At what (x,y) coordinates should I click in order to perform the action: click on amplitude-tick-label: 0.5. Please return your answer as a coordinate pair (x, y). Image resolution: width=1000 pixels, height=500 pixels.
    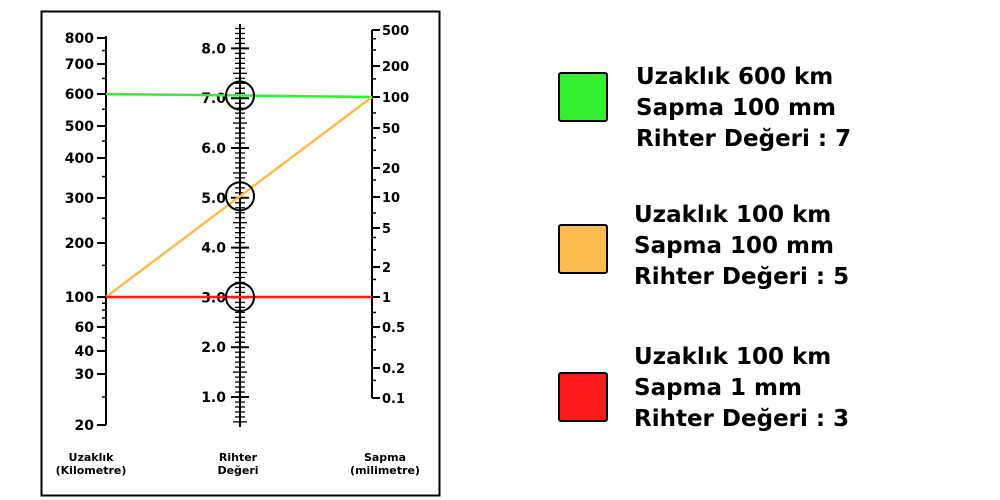
    Looking at the image, I should click on (393, 328).